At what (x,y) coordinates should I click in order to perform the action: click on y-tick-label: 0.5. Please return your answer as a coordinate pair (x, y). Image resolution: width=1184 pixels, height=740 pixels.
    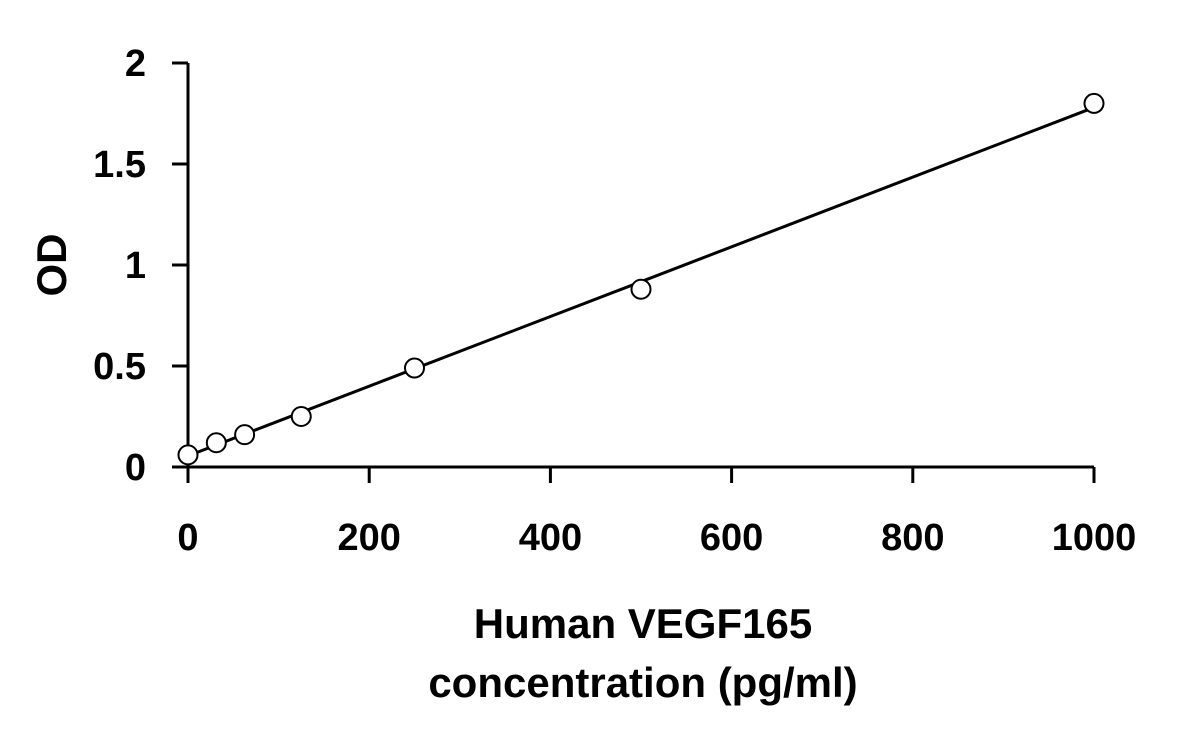
    Looking at the image, I should click on (119, 367).